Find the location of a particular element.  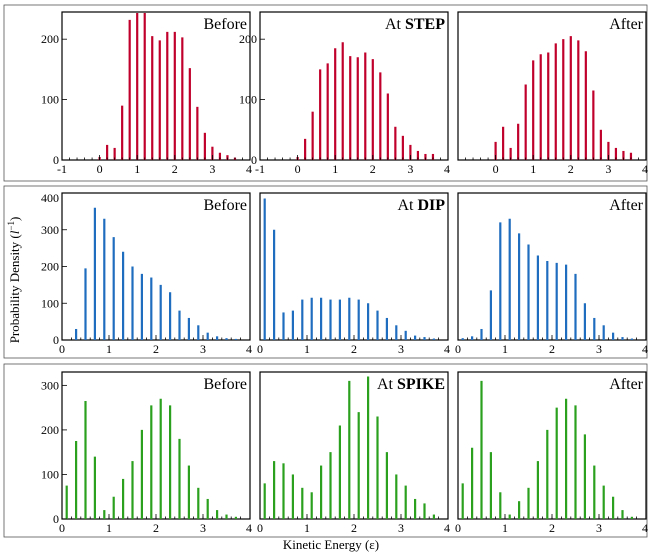

panel-step-after: 0 1 2 3 4 After is located at coordinates (553, 94).